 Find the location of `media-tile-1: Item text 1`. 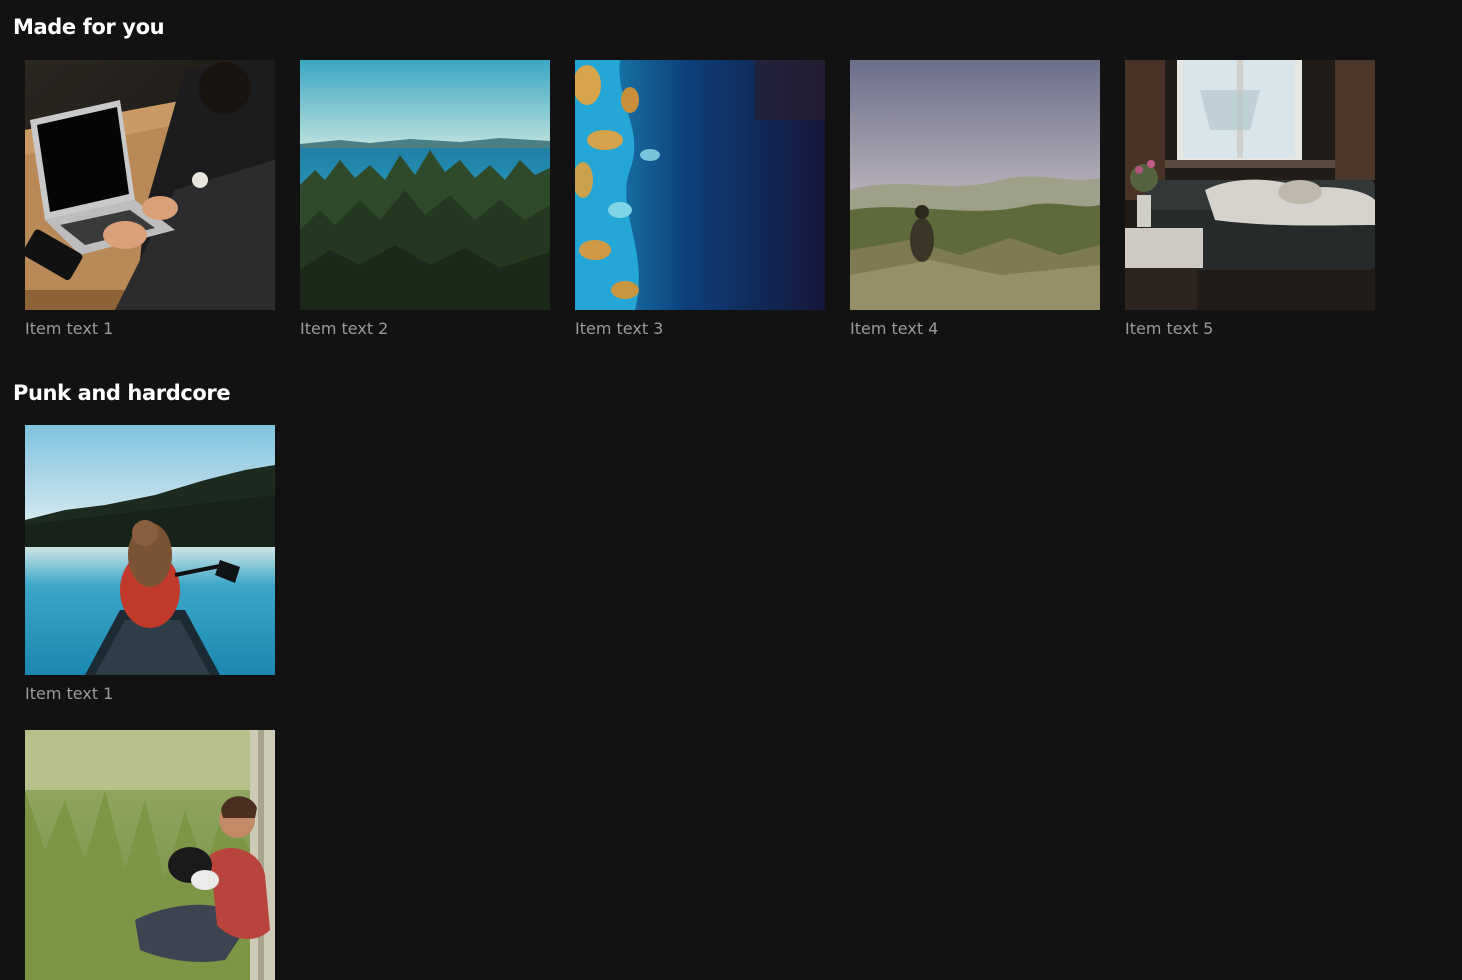

media-tile-1: Item text 1 is located at coordinates (150, 199).